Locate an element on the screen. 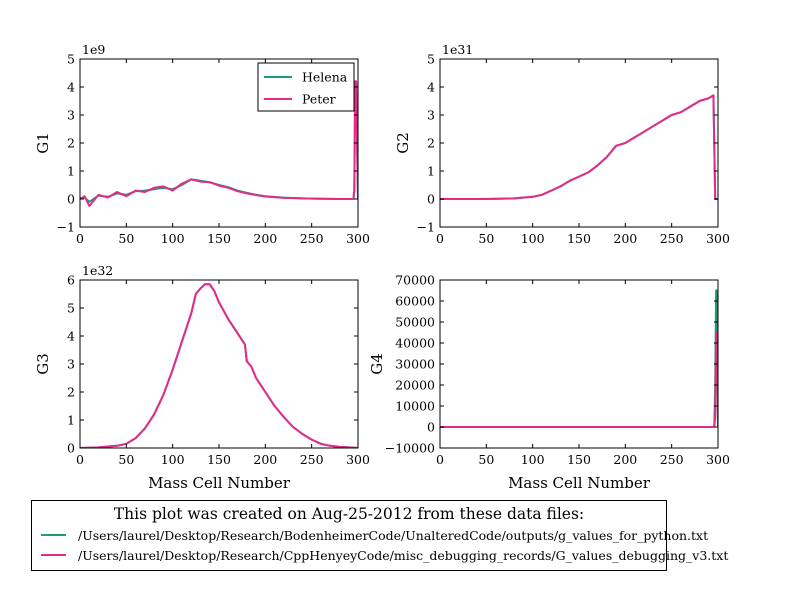 This screenshot has height=600, width=800. footer-line-peter is located at coordinates (53, 555).